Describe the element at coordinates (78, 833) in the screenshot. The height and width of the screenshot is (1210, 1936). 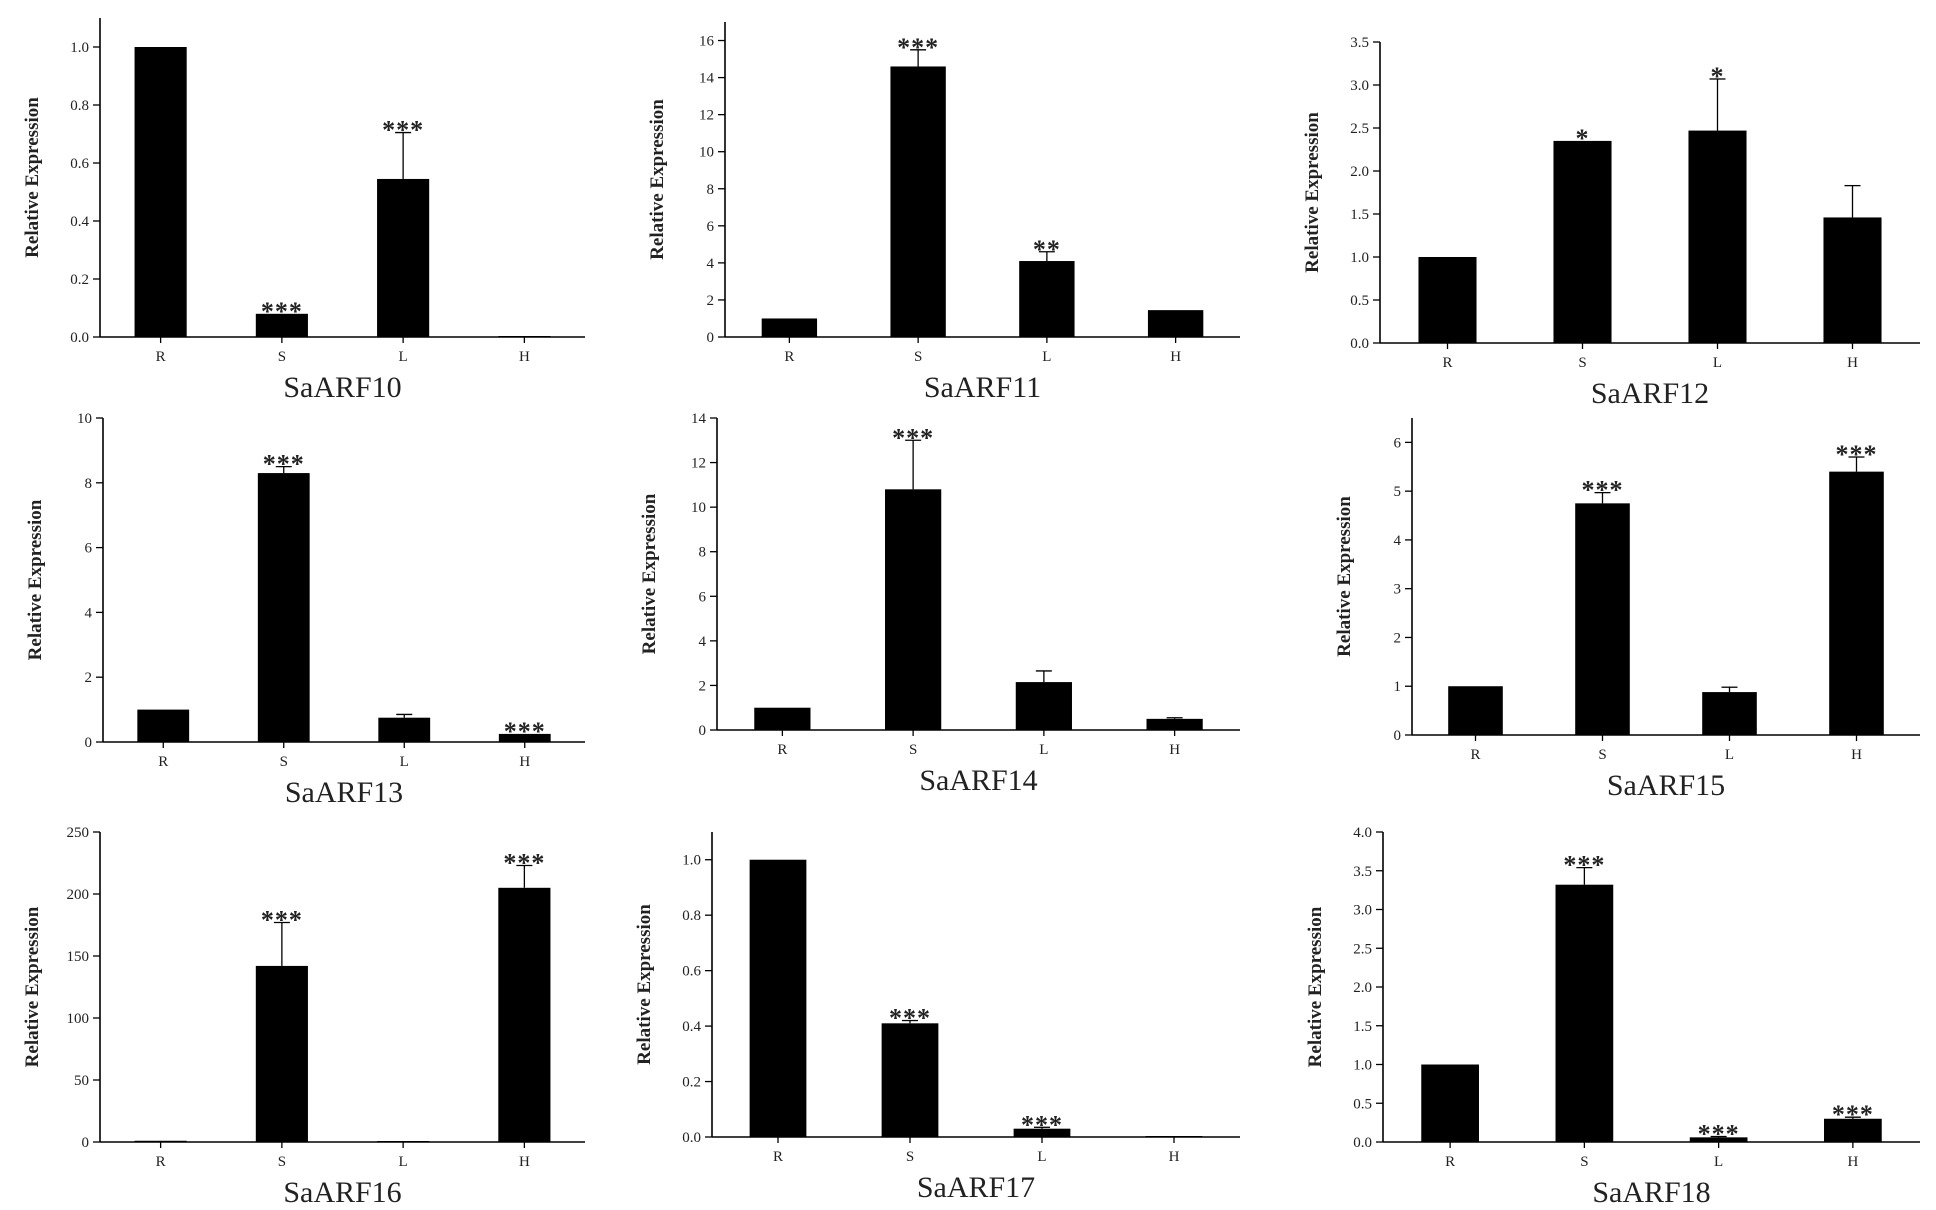
I see `y-tick-label: 250` at that location.